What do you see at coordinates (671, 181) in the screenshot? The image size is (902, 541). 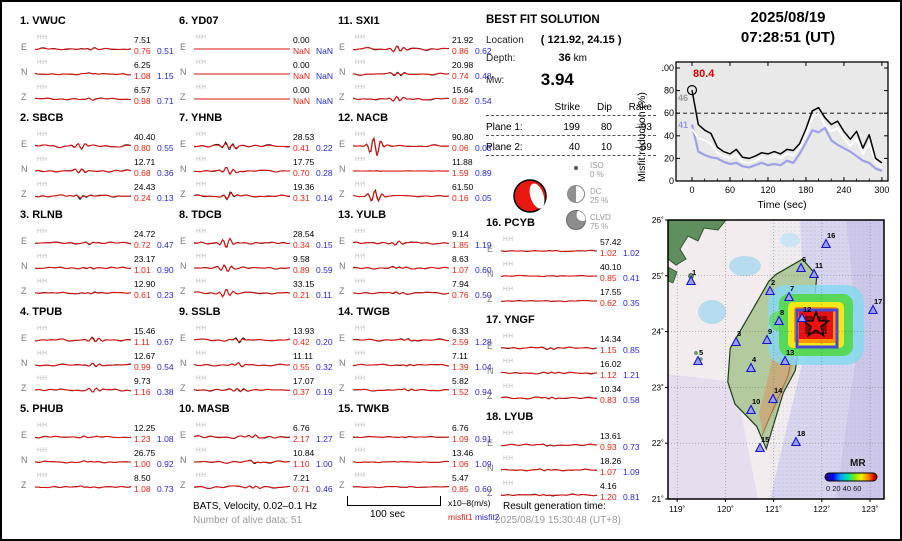 I see `y-tick-label: 0` at bounding box center [671, 181].